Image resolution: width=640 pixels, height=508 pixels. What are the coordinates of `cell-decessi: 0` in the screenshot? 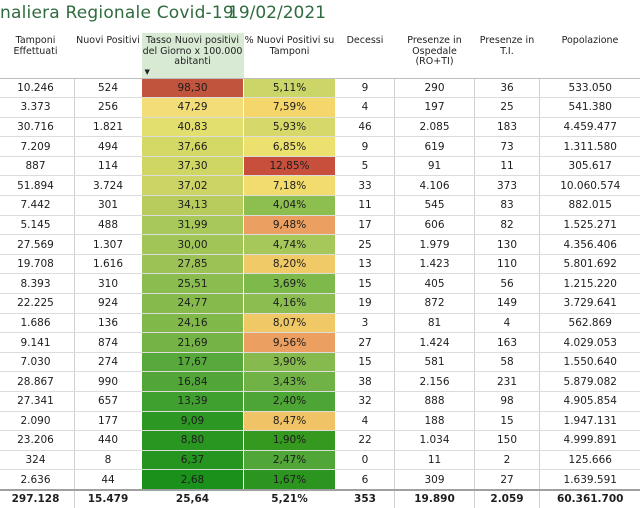 It's located at (365, 460).